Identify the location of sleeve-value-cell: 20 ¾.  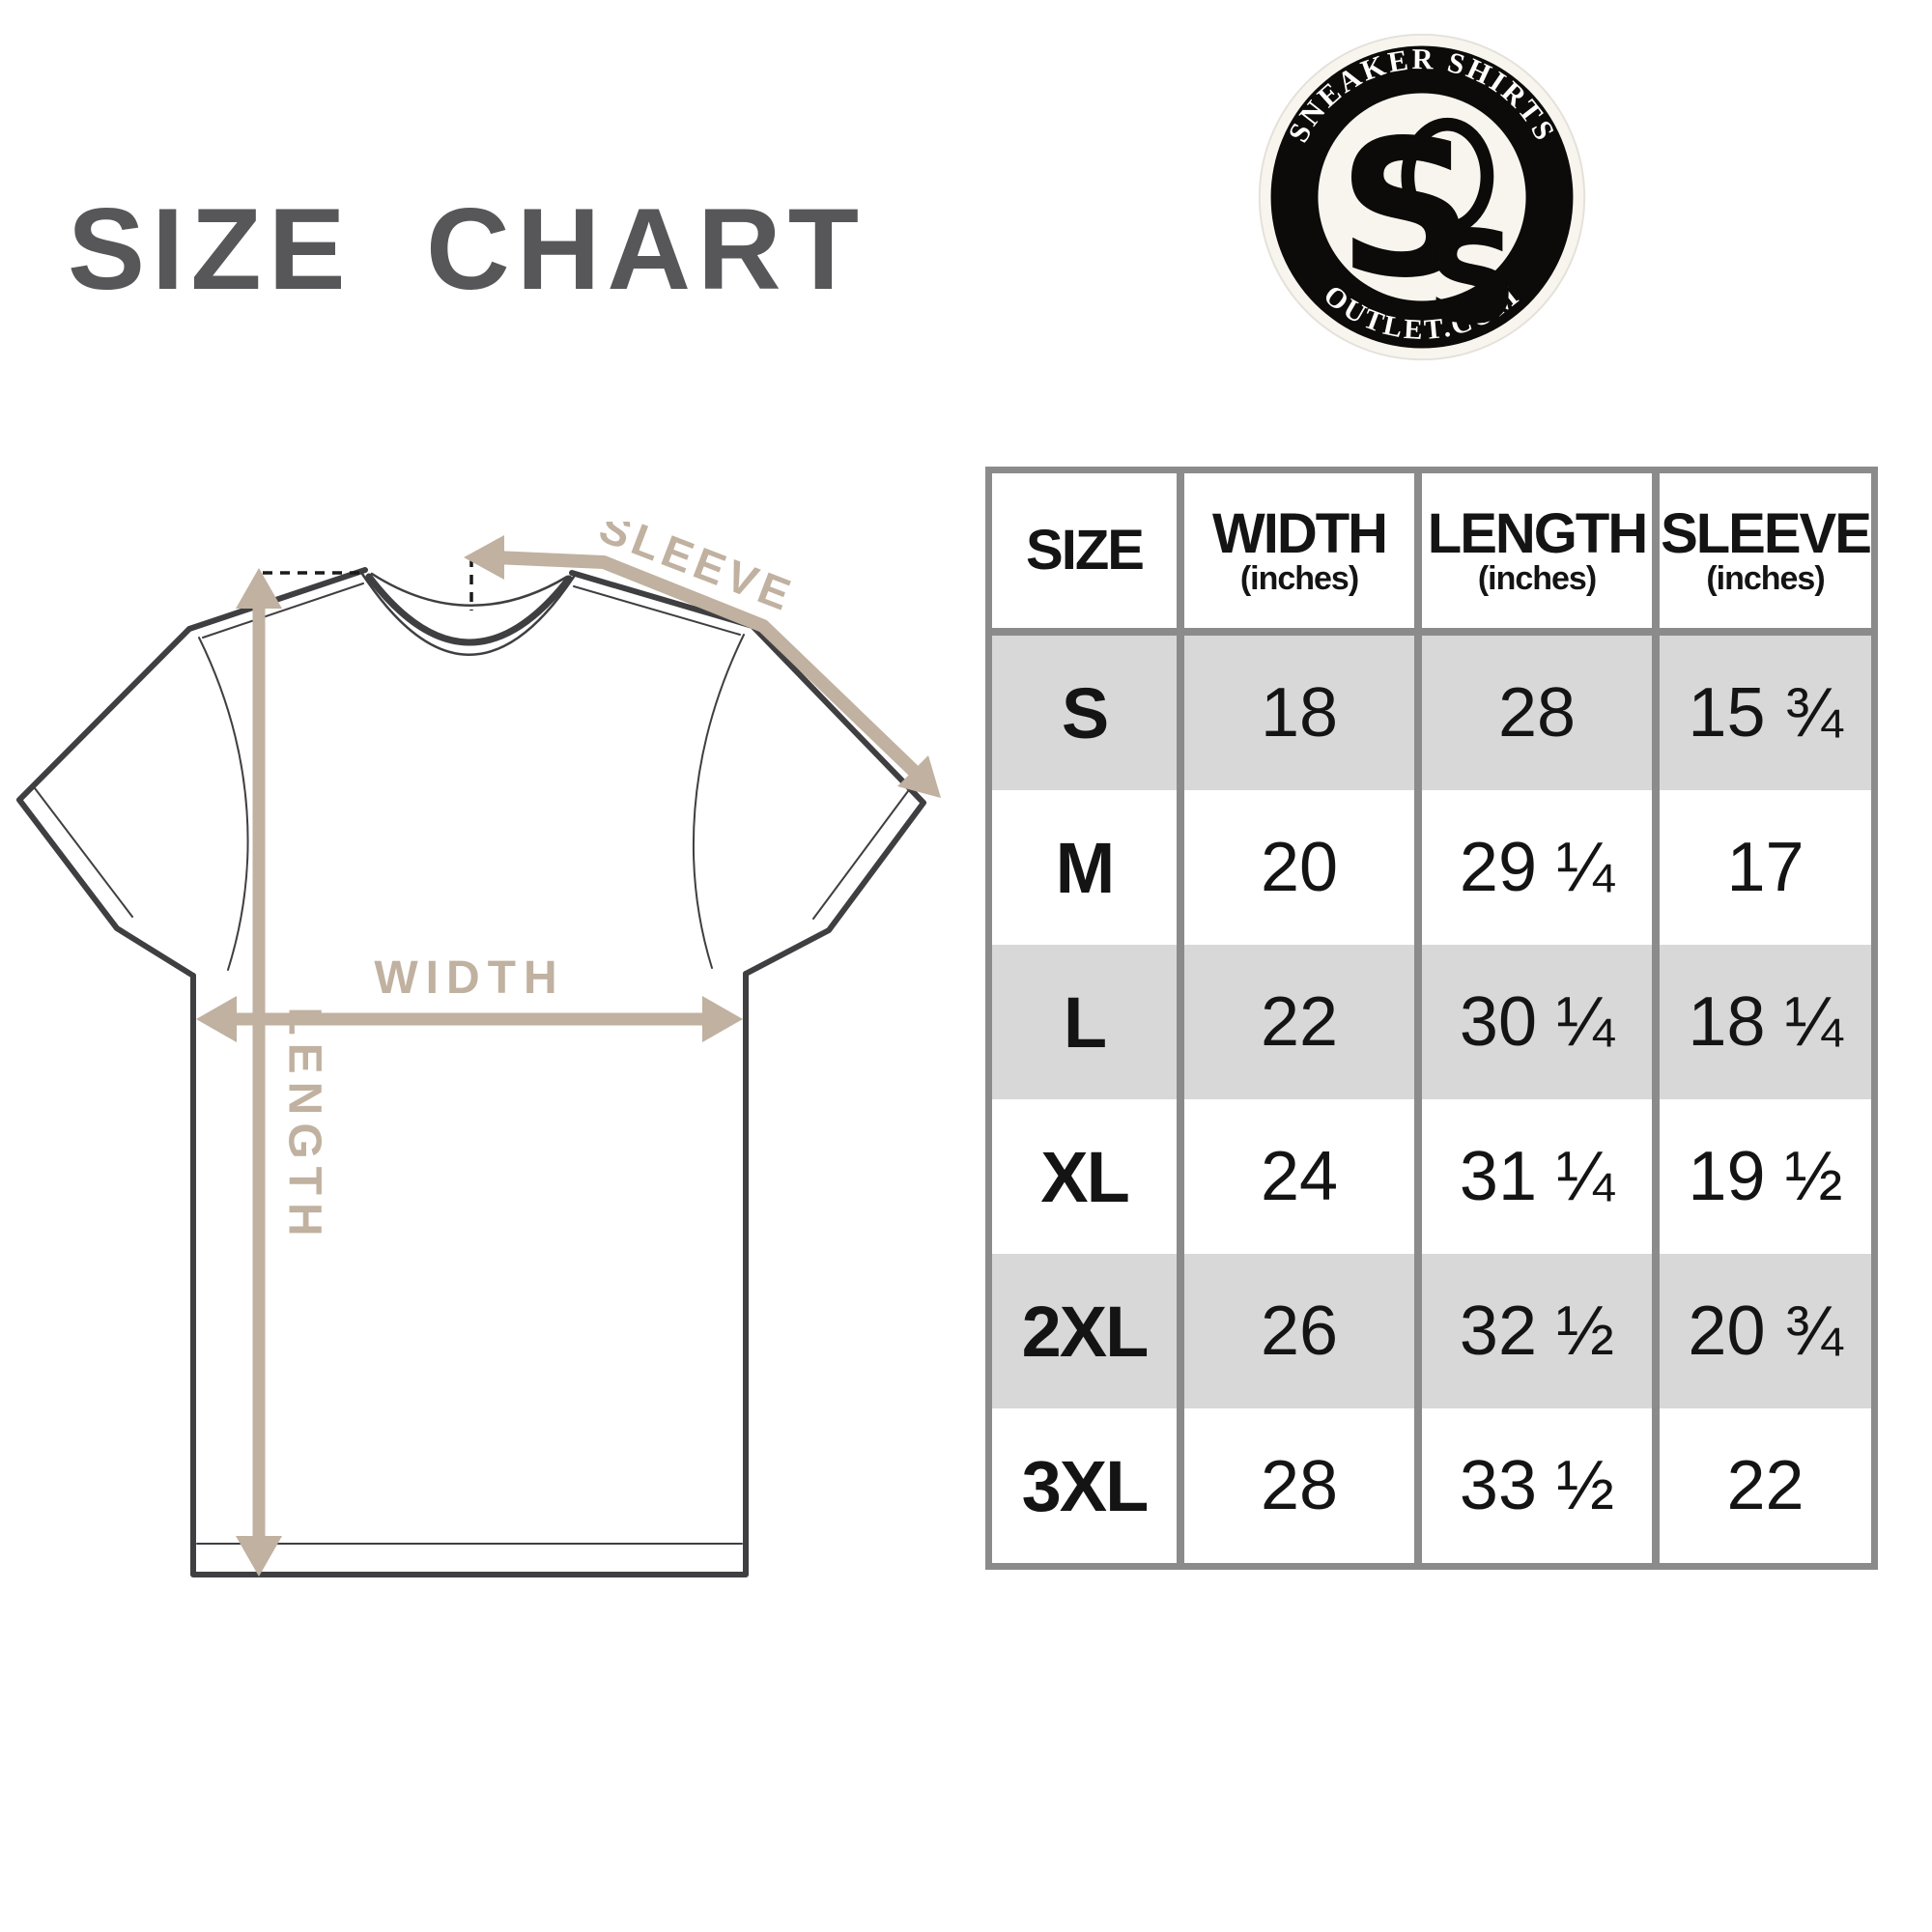
(1765, 1331).